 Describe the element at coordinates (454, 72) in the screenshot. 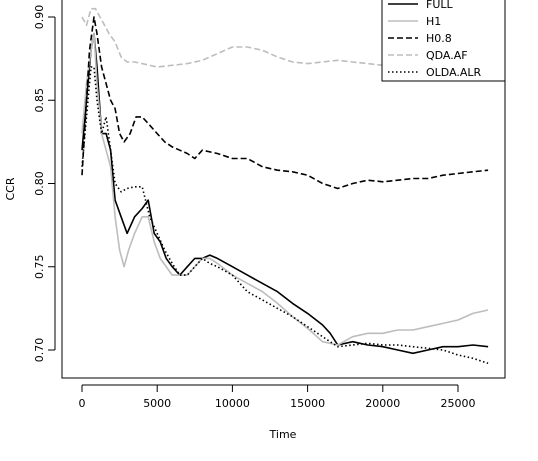

I see `legend-label: OLDA.ALR` at that location.